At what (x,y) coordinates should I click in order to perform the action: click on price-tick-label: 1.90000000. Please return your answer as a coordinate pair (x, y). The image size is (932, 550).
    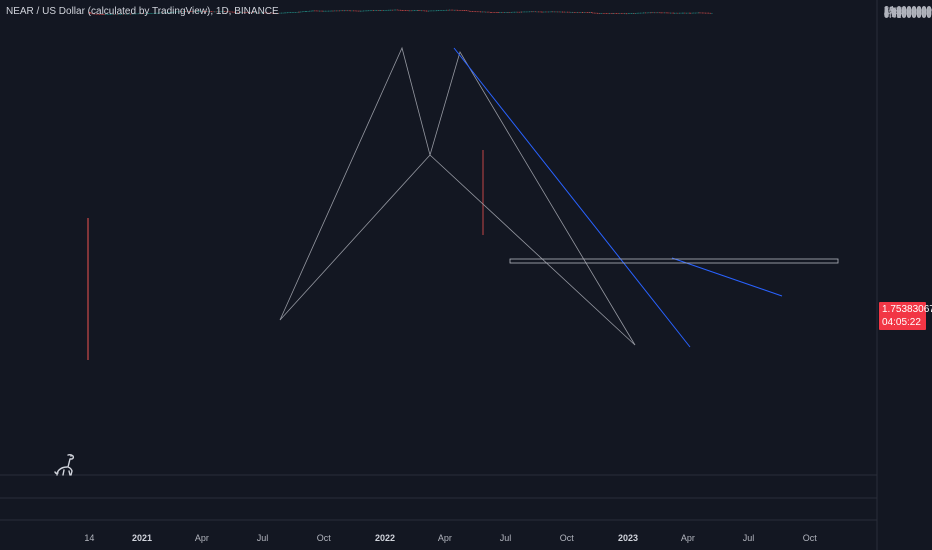
    Looking at the image, I should click on (908, 13).